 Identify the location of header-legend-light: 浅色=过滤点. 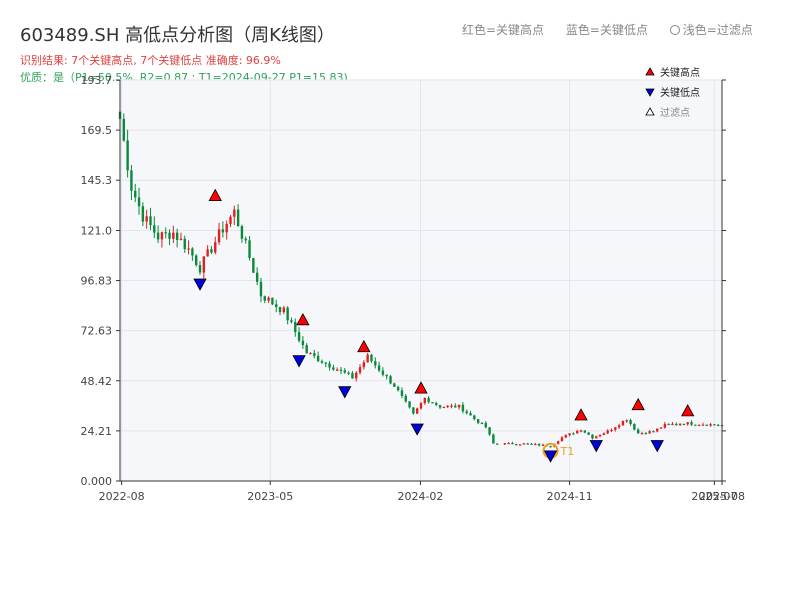
(711, 30).